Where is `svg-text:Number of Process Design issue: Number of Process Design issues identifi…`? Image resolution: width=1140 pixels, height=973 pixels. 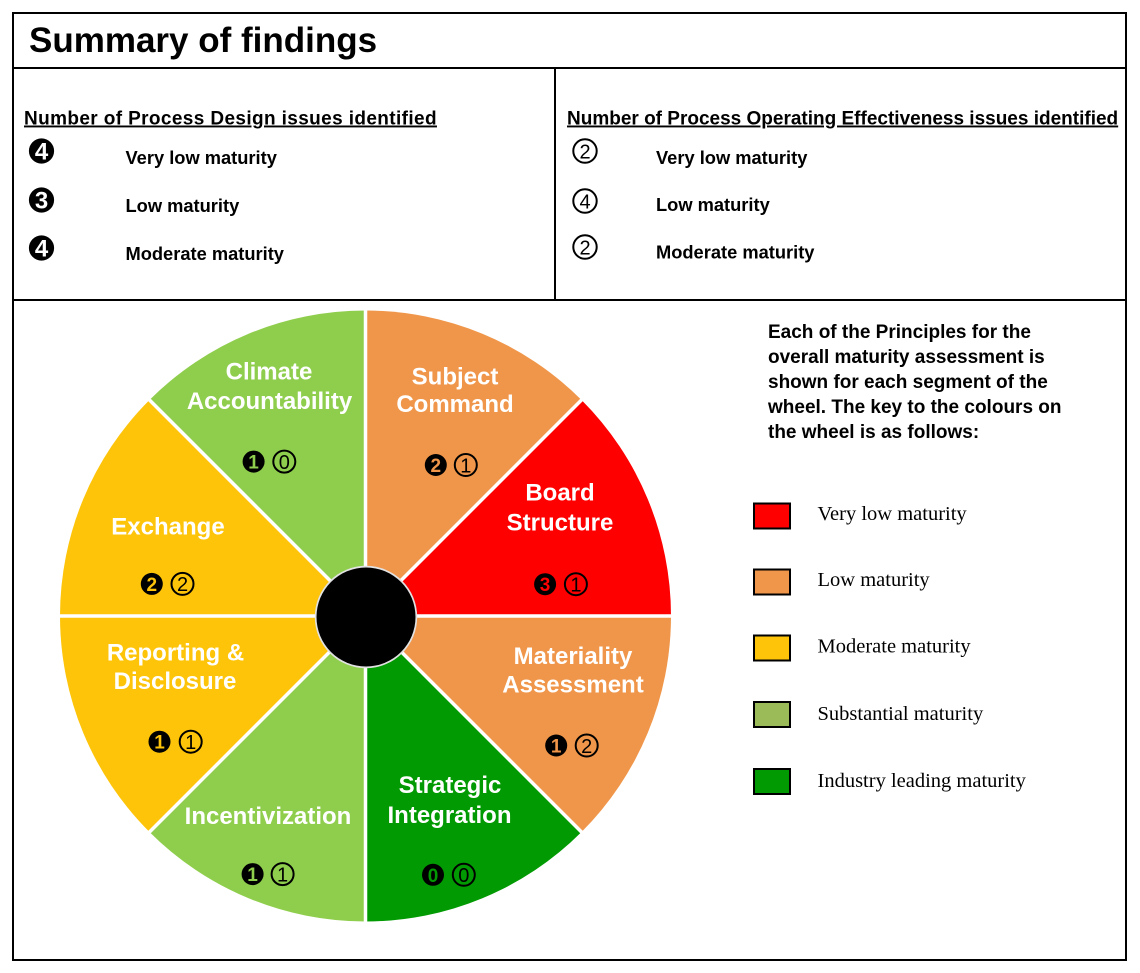 svg-text:Number of Process Design issue: Number of Process Design issues identifi… is located at coordinates (230, 119).